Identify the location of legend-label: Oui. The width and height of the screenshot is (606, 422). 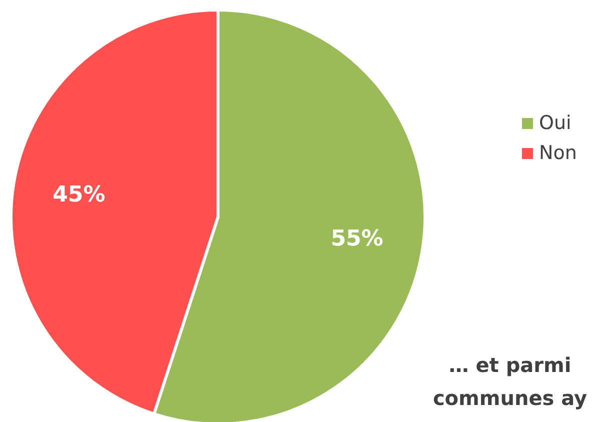
(555, 123).